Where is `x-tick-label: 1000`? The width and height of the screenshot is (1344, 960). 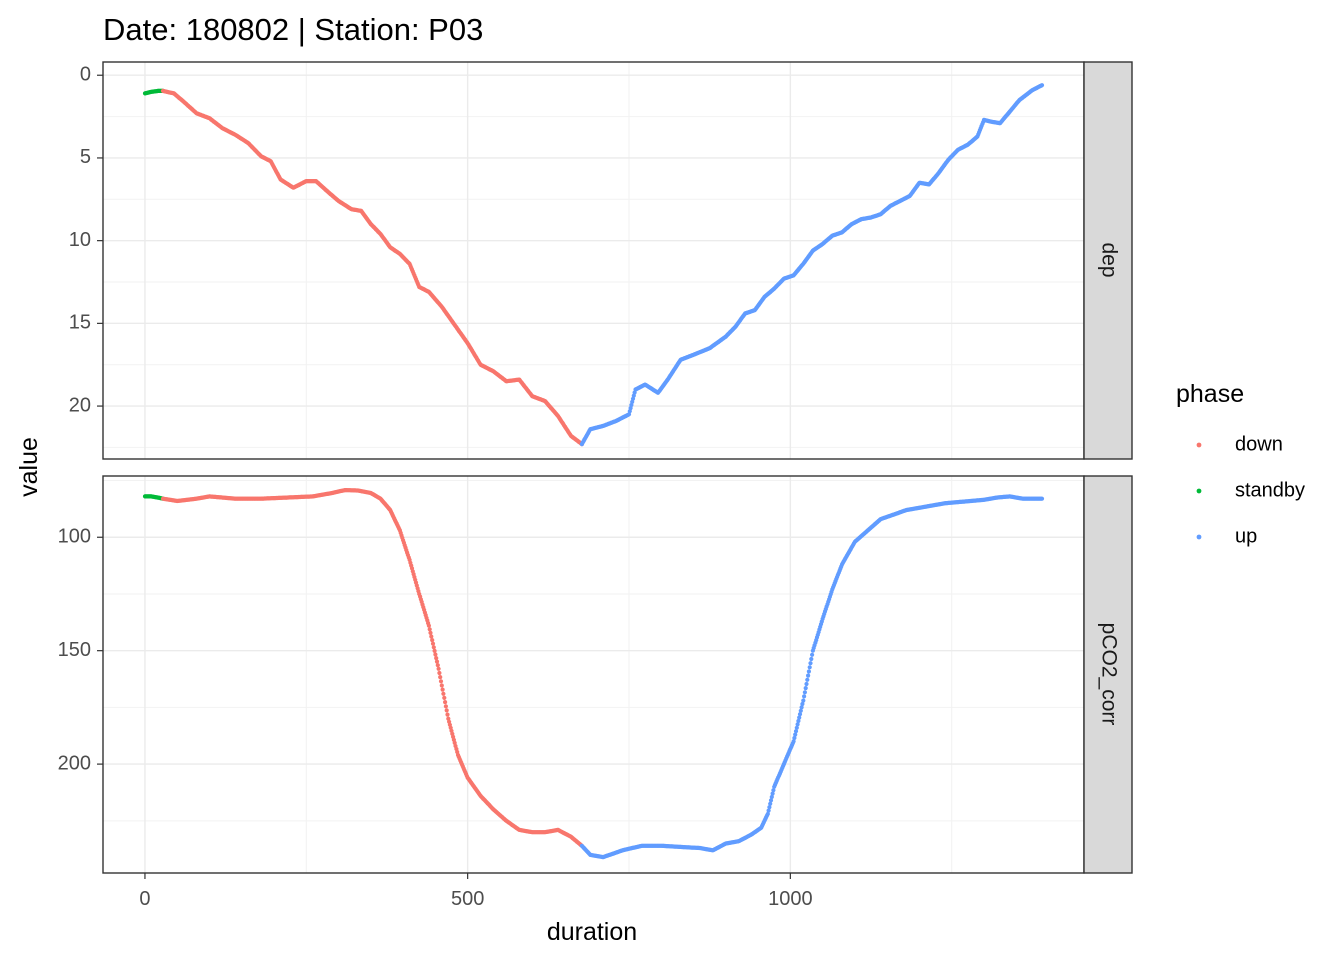
x-tick-label: 1000 is located at coordinates (790, 899).